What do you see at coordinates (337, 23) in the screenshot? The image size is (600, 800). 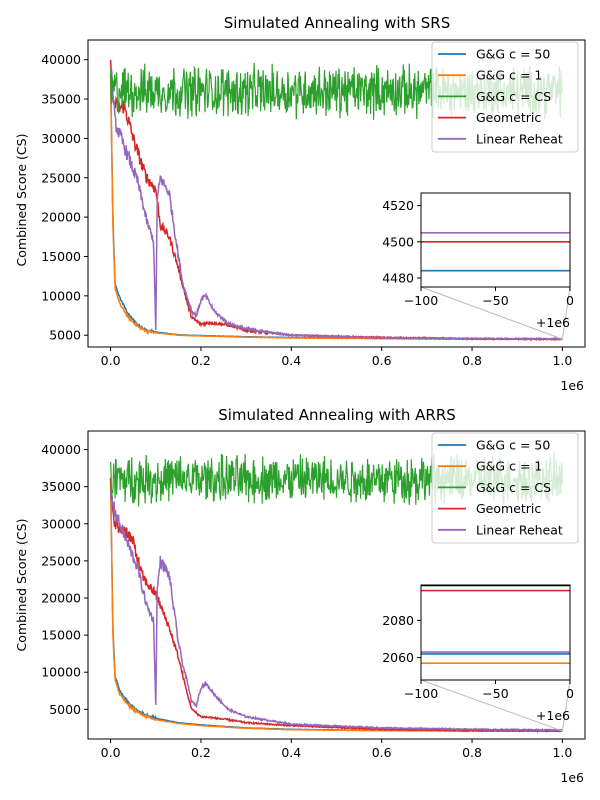 I see `chart-title: Simulated Annealing with SRS` at bounding box center [337, 23].